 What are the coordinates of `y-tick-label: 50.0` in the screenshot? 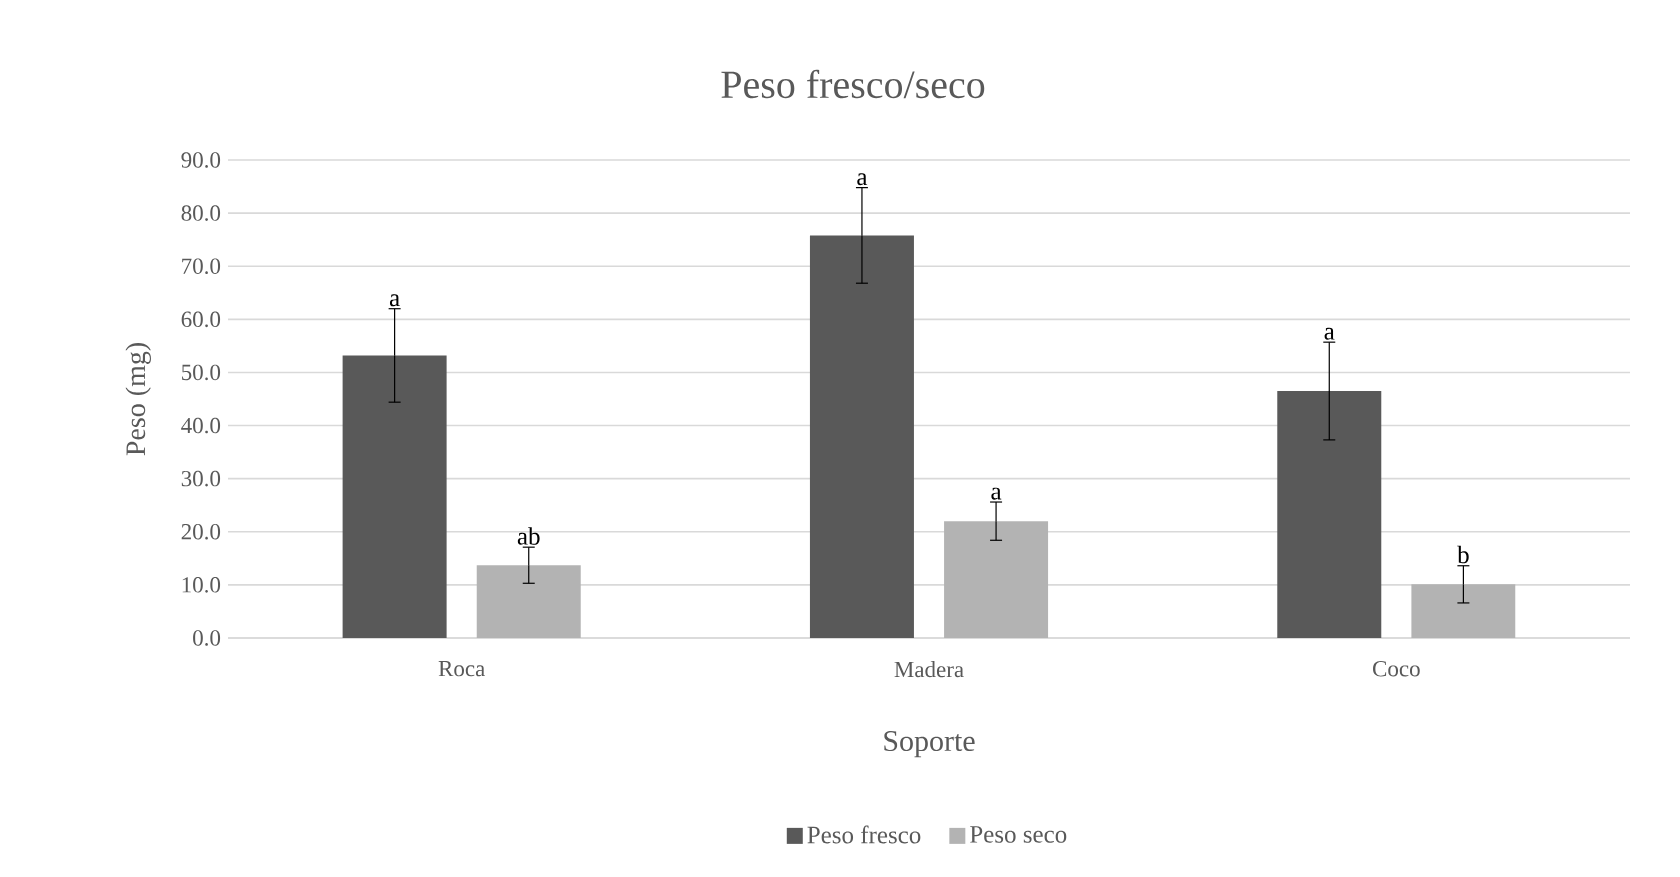 It's located at (201, 372).